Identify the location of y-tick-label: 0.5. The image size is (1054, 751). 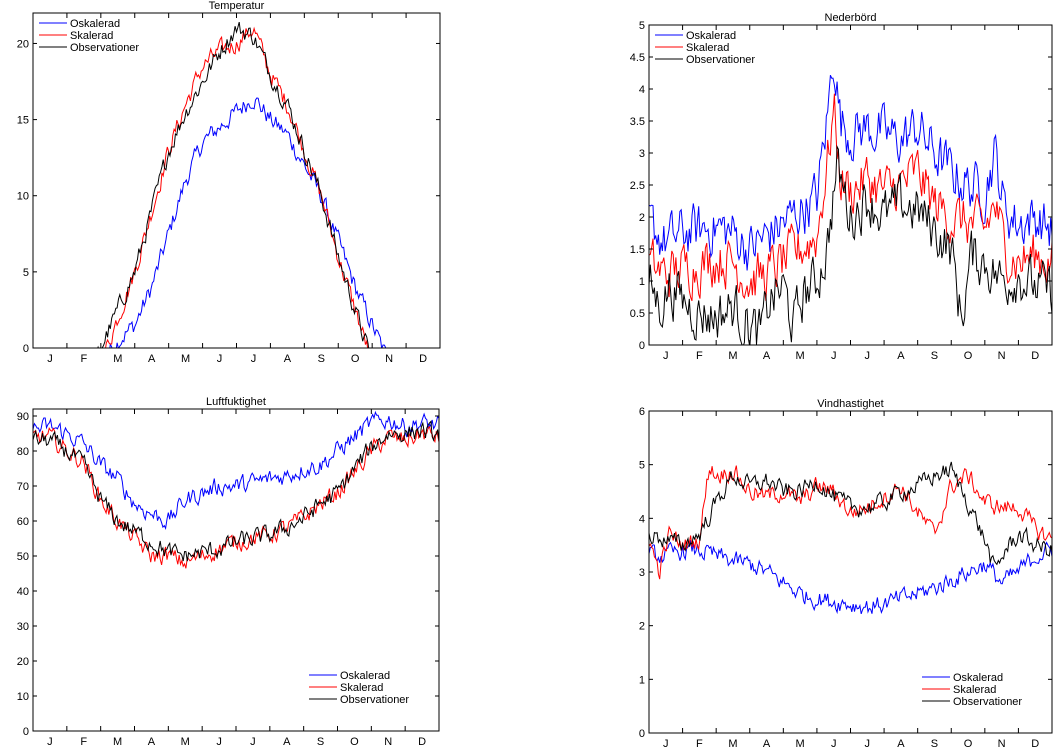
(637, 314).